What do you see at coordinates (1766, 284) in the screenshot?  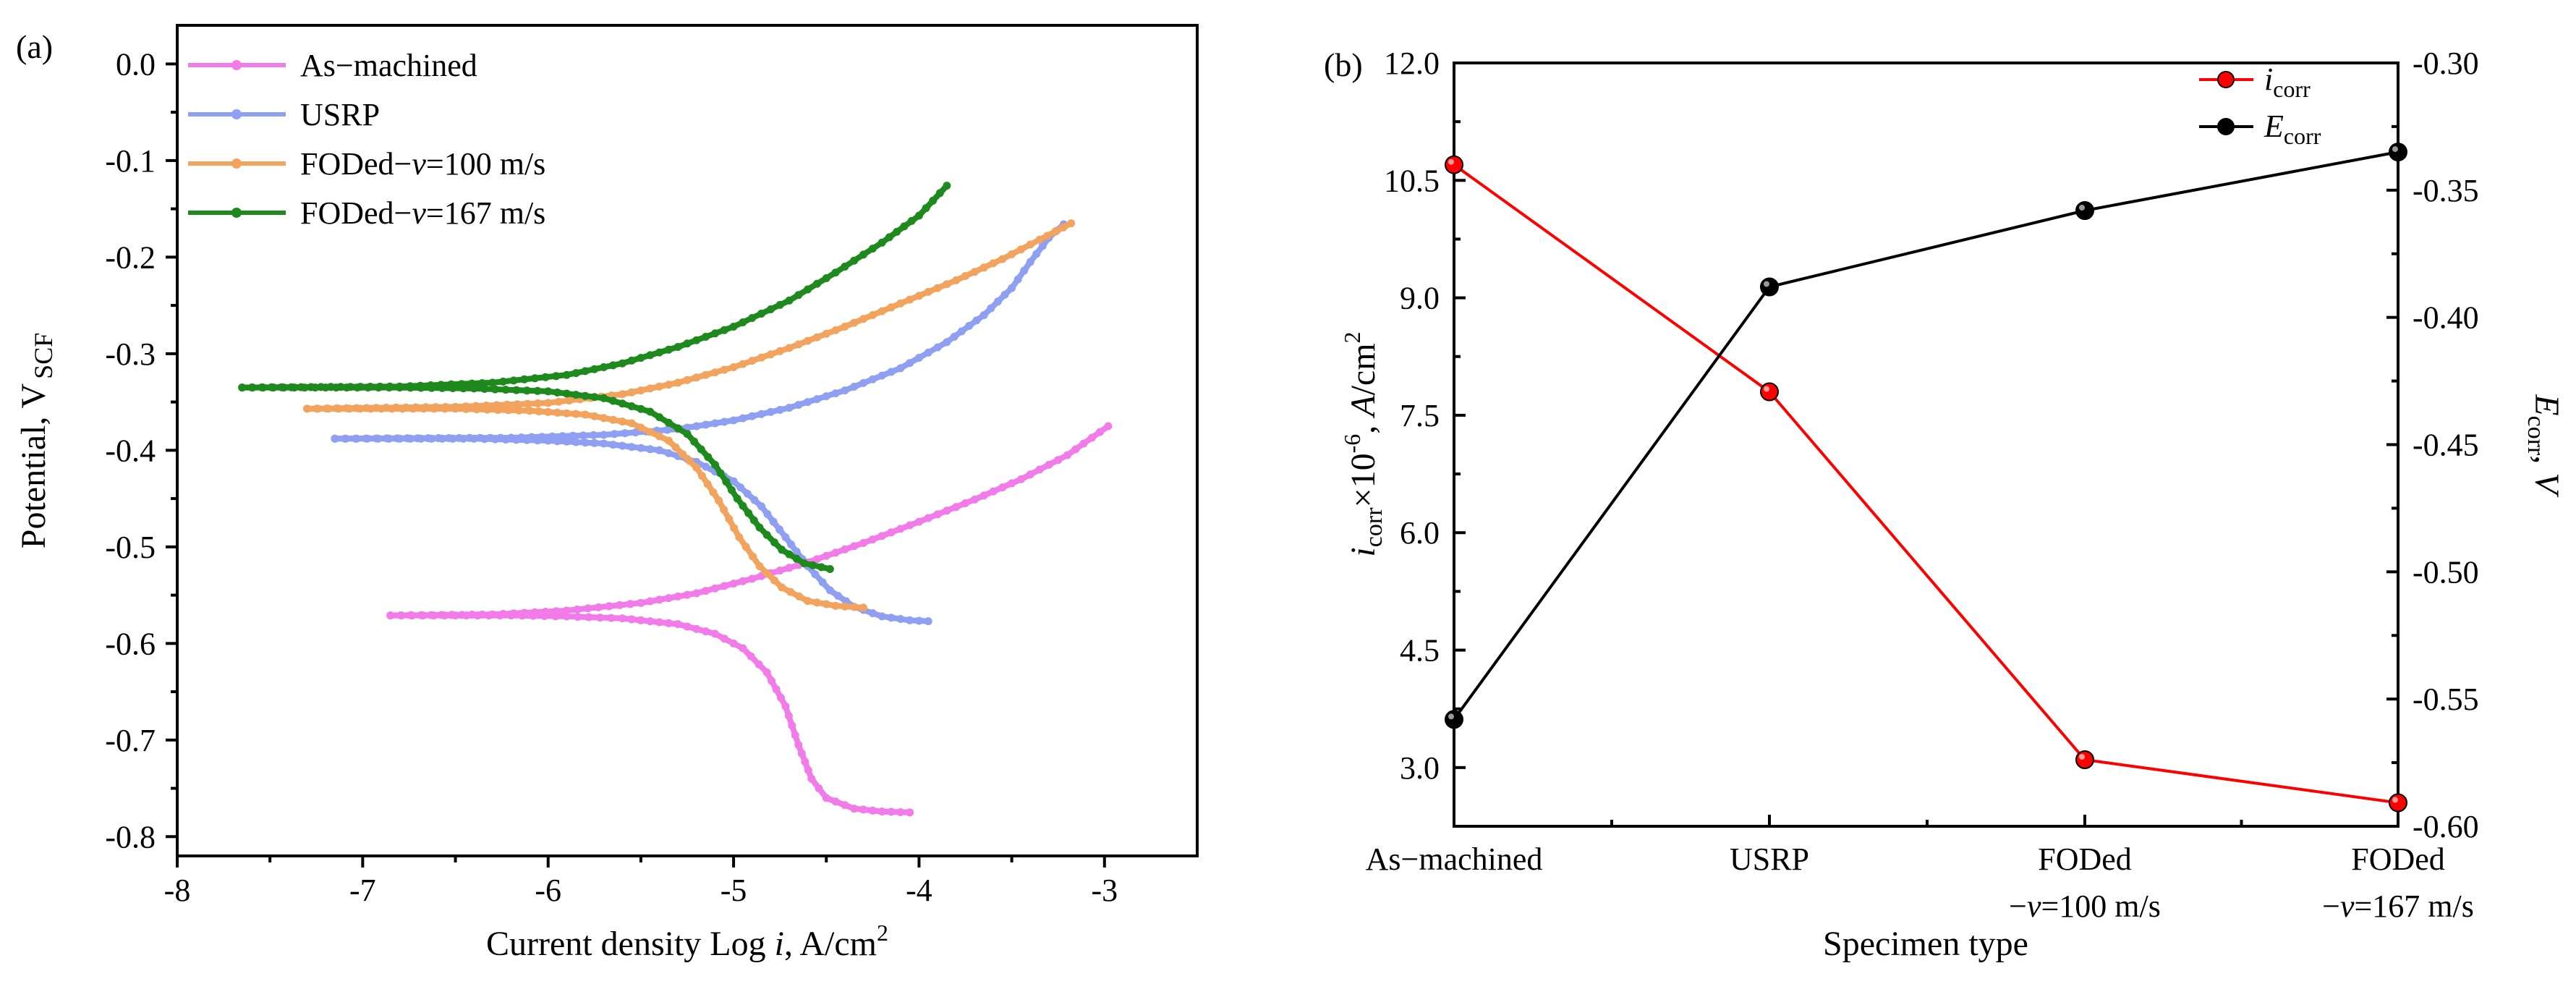 I see `series-E_corr-point-highlight` at bounding box center [1766, 284].